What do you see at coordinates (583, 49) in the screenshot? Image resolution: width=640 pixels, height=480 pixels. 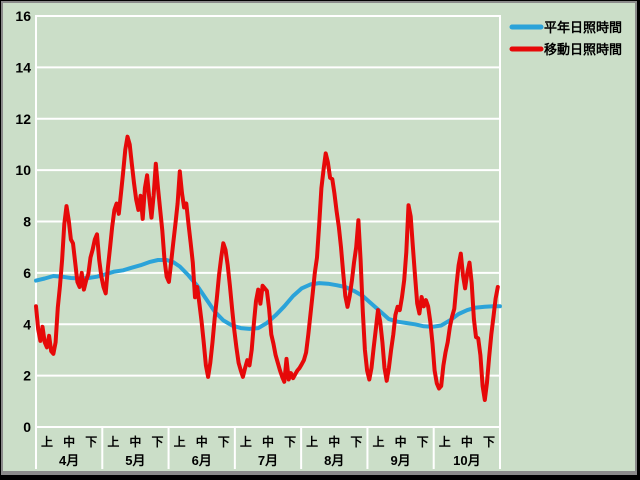 I see `legend-label-moving: 移動日照時間` at bounding box center [583, 49].